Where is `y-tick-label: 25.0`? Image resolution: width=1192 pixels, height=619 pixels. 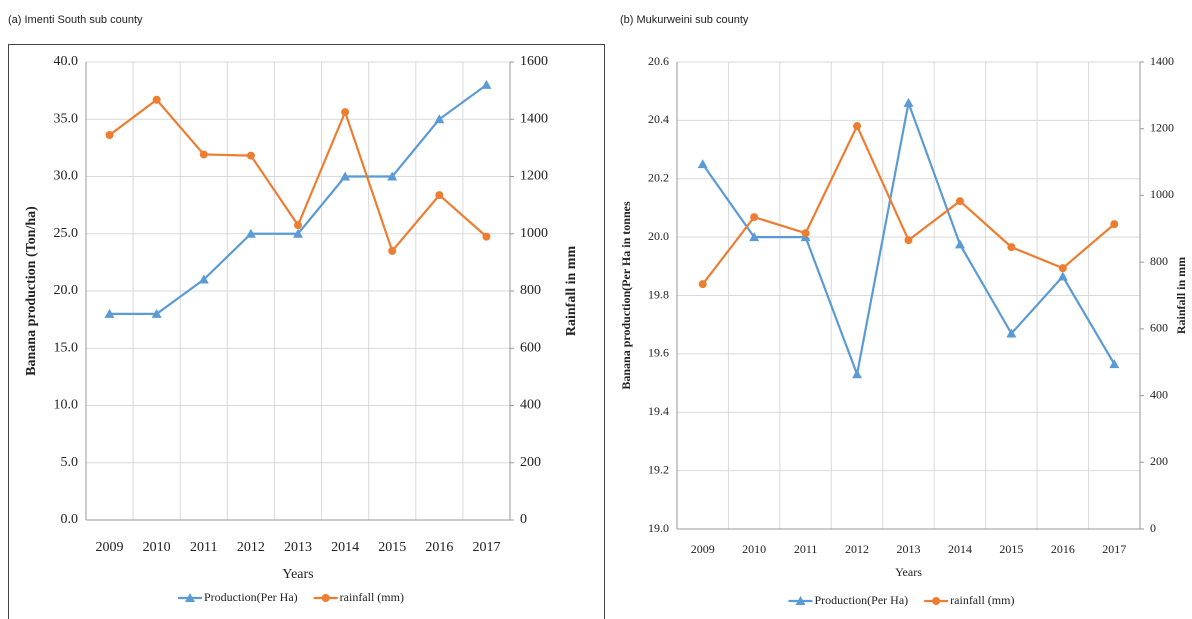
y-tick-label: 25.0 is located at coordinates (66, 233).